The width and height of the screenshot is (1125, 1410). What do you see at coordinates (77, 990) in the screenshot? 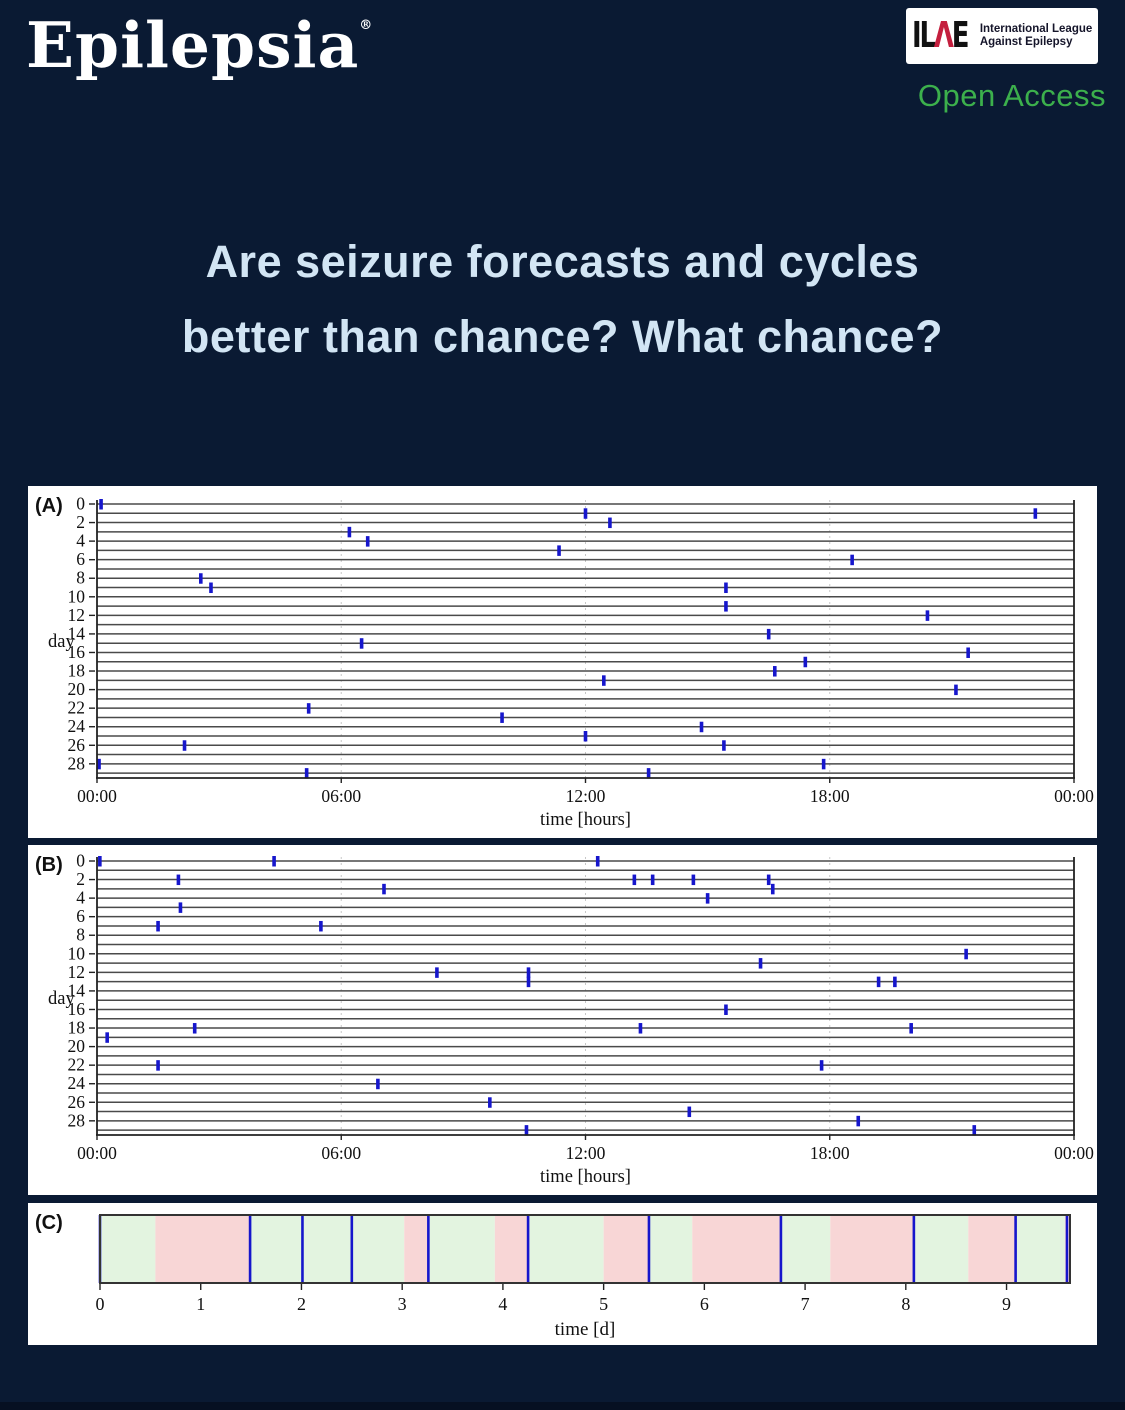
I see `y-tick-label: 14` at bounding box center [77, 990].